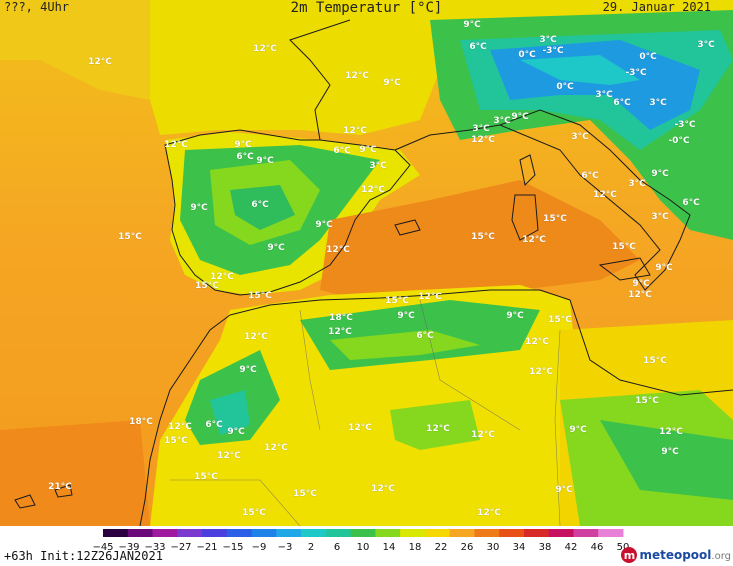  What do you see at coordinates (155, 547) in the screenshot?
I see `color-scale-tick: −33` at bounding box center [155, 547].